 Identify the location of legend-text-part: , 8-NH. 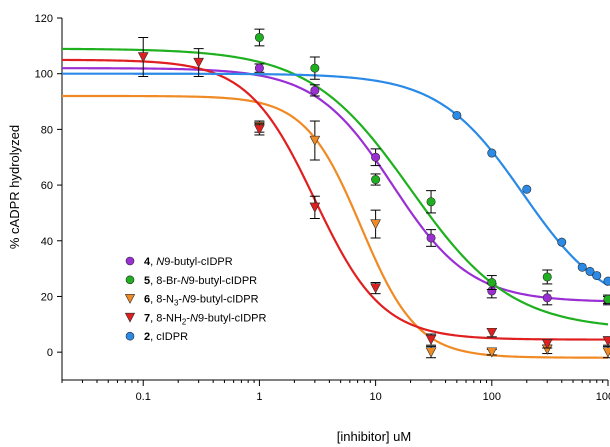
(166, 318).